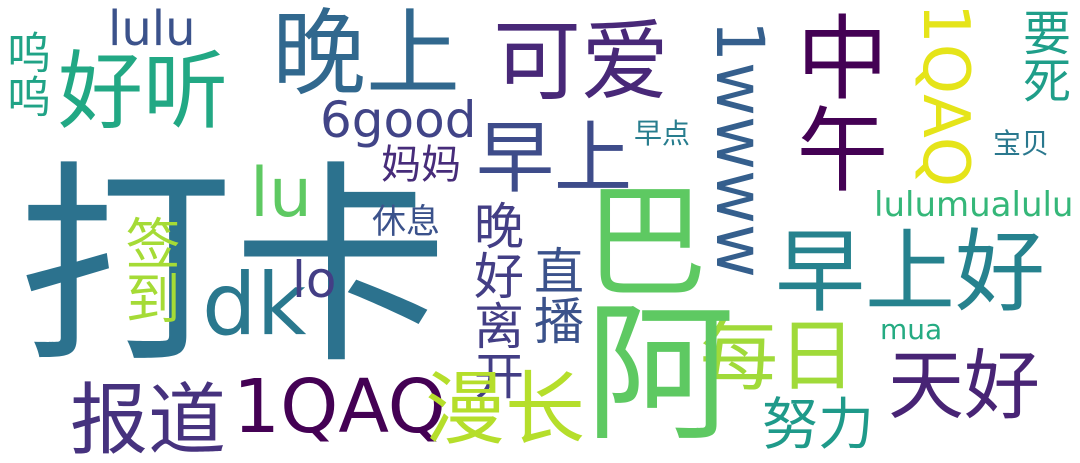 The height and width of the screenshot is (463, 1080). I want to click on word-1qaq-vertical: 1QAQ, so click(945, 95).